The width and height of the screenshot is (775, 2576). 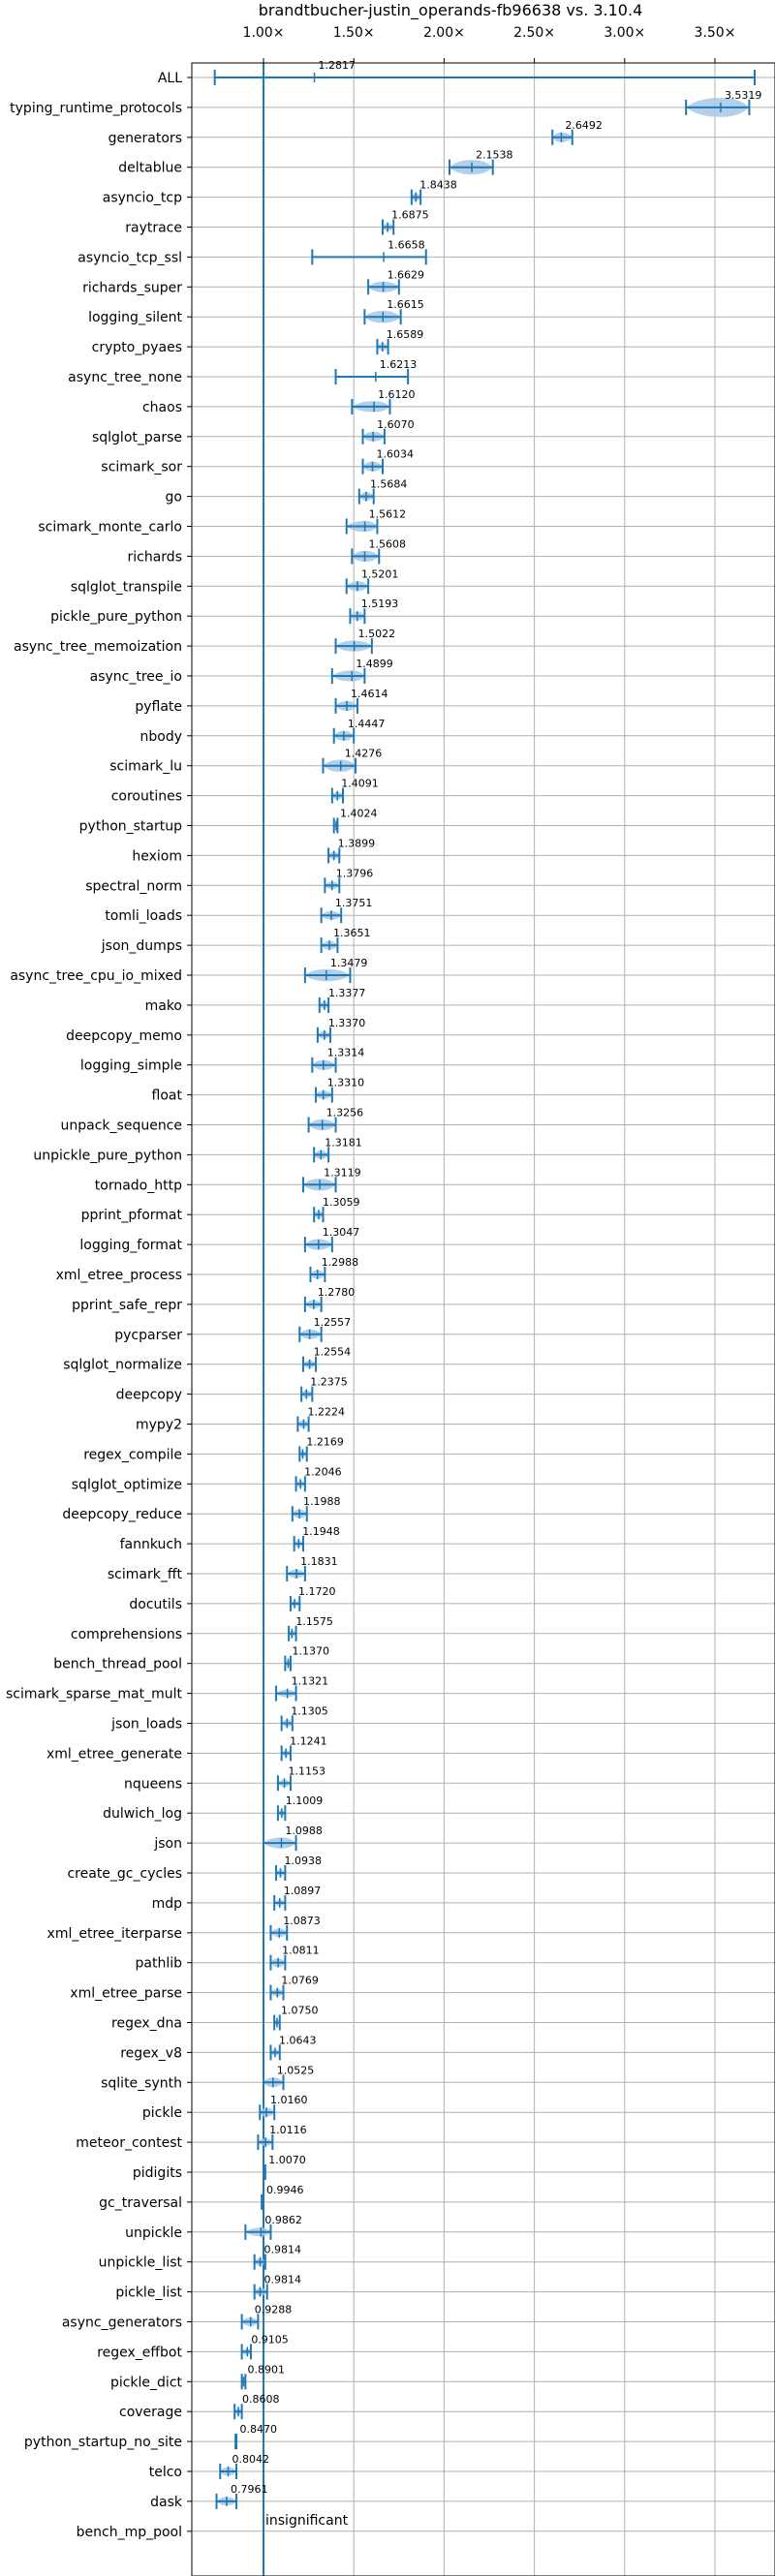 I want to click on value-label: 1.6615, so click(x=405, y=304).